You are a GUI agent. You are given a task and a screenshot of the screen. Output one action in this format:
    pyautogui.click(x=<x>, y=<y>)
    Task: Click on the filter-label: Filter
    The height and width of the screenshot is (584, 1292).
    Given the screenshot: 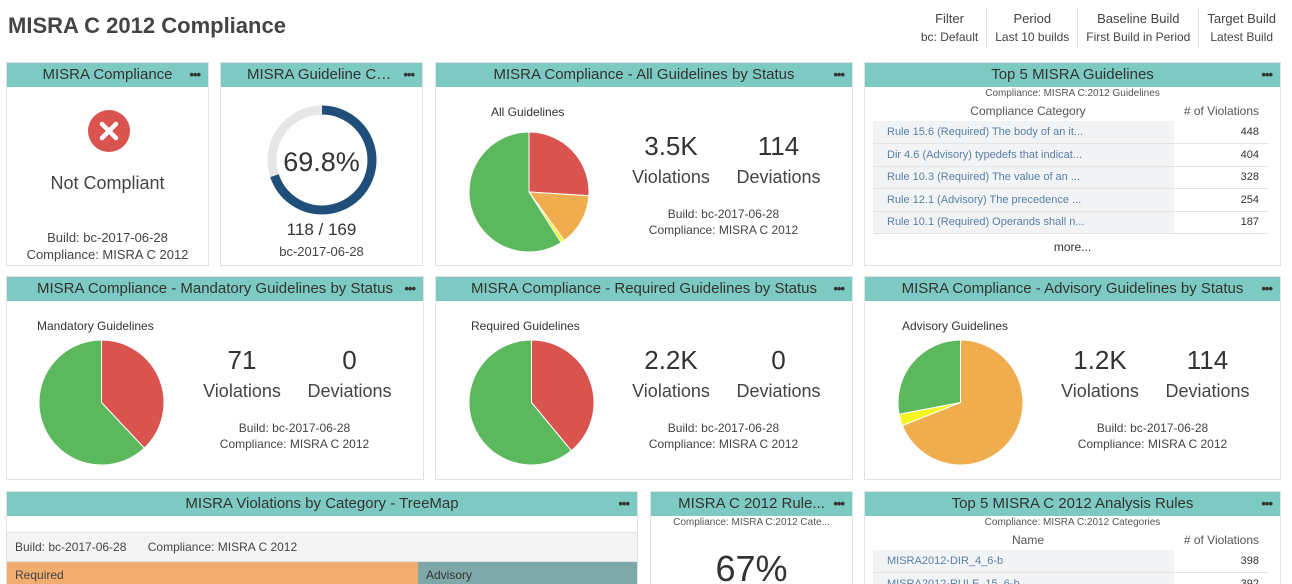 What is the action you would take?
    pyautogui.click(x=949, y=18)
    